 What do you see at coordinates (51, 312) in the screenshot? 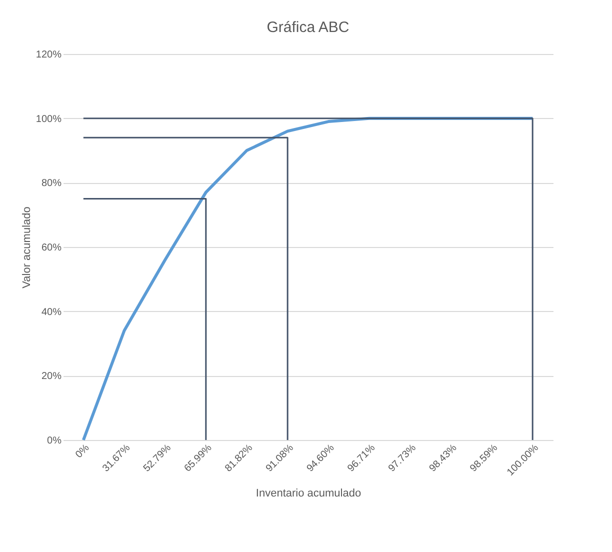
I see `y-tick-label: 40%` at bounding box center [51, 312].